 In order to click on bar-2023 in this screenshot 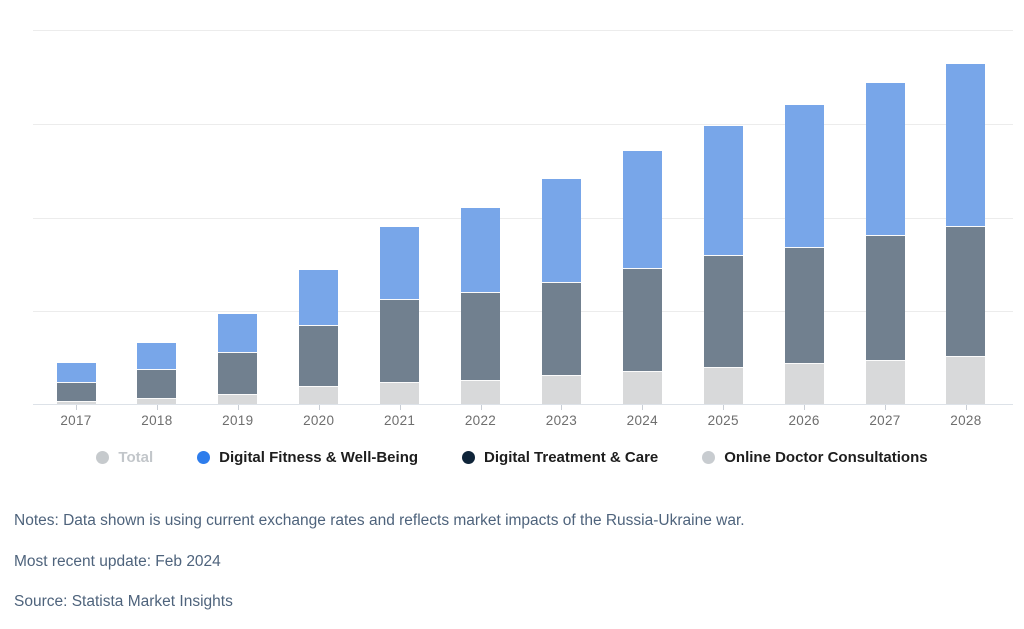, I will do `click(561, 291)`.